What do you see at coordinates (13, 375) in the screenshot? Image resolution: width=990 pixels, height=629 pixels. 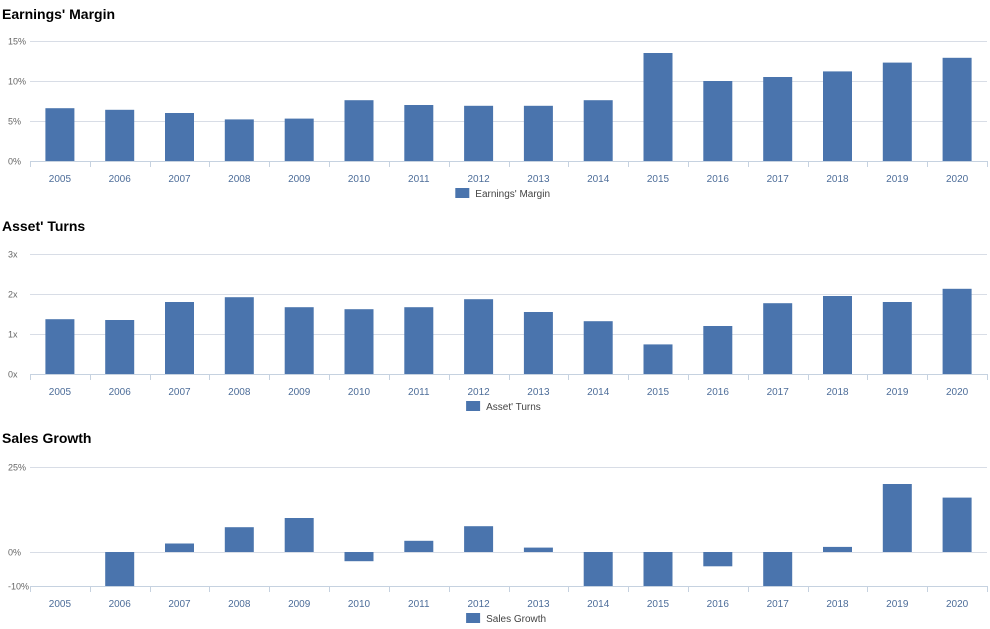 I see `y-tick-label: 0x` at bounding box center [13, 375].